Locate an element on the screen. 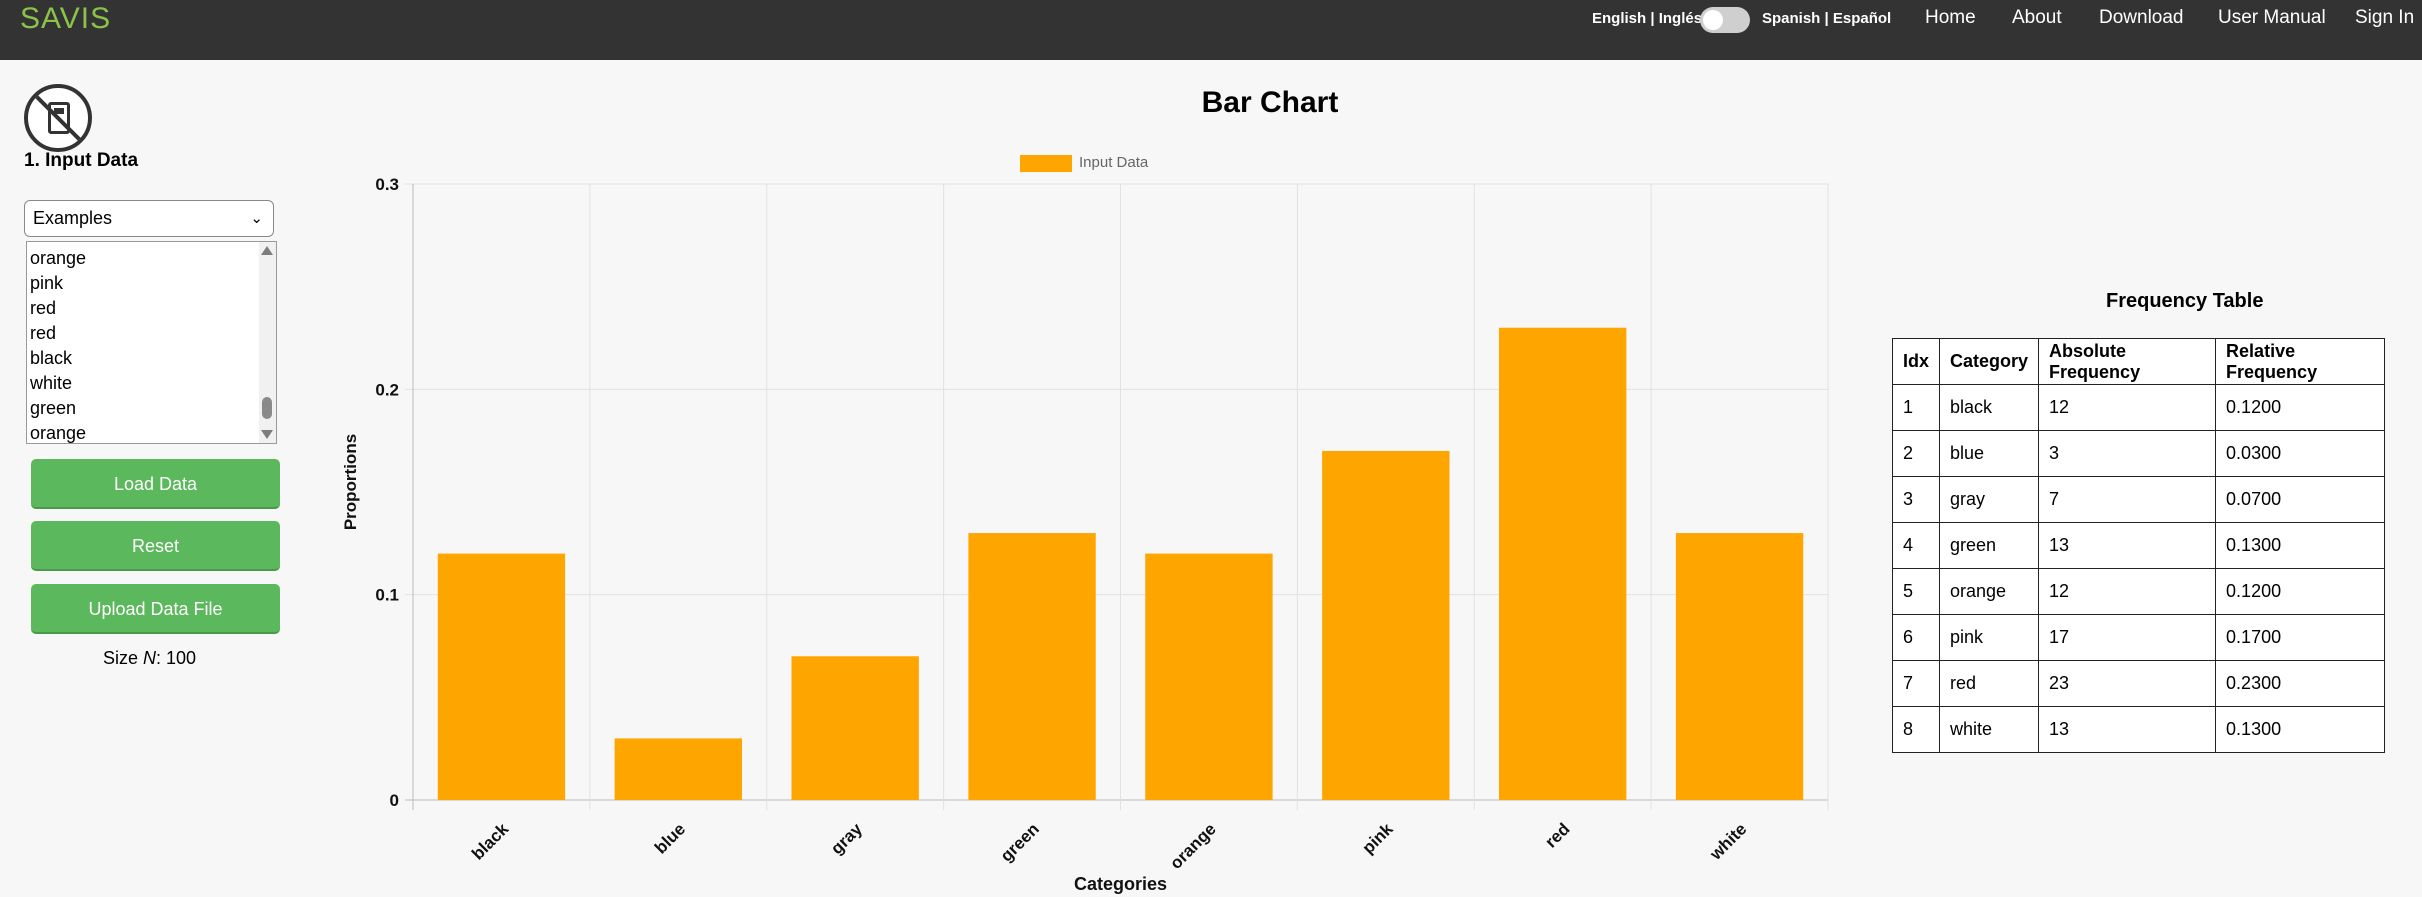 The width and height of the screenshot is (2422, 897). bar-orange is located at coordinates (1209, 676).